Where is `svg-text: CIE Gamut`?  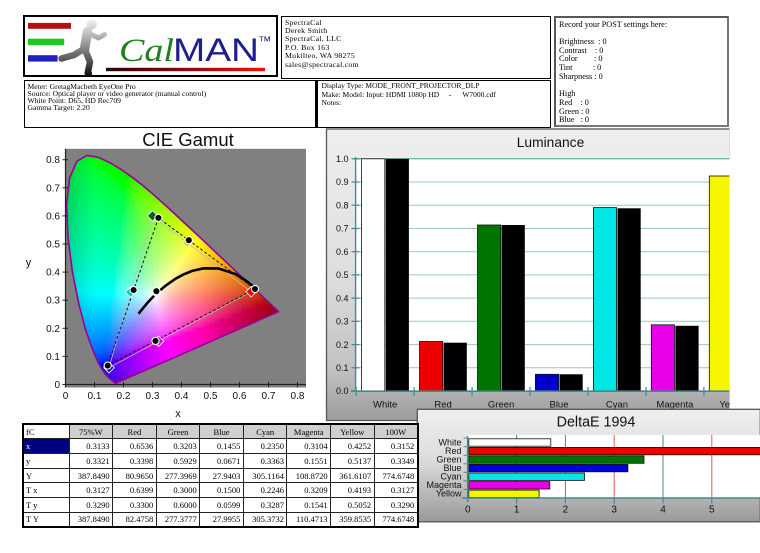 svg-text: CIE Gamut is located at coordinates (188, 139).